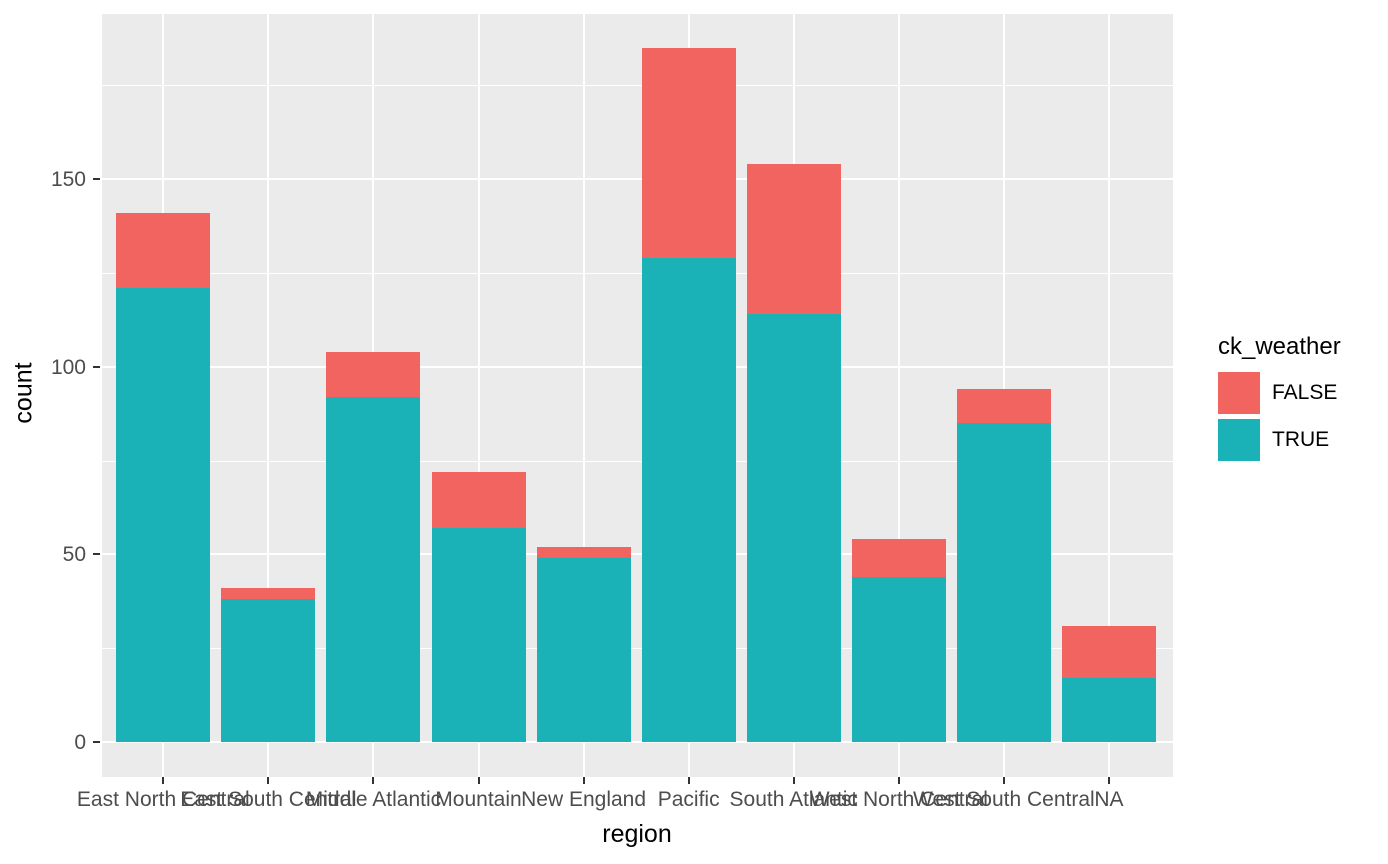 This screenshot has height=864, width=1388. What do you see at coordinates (68, 179) in the screenshot?
I see `y-tick-label: 150` at bounding box center [68, 179].